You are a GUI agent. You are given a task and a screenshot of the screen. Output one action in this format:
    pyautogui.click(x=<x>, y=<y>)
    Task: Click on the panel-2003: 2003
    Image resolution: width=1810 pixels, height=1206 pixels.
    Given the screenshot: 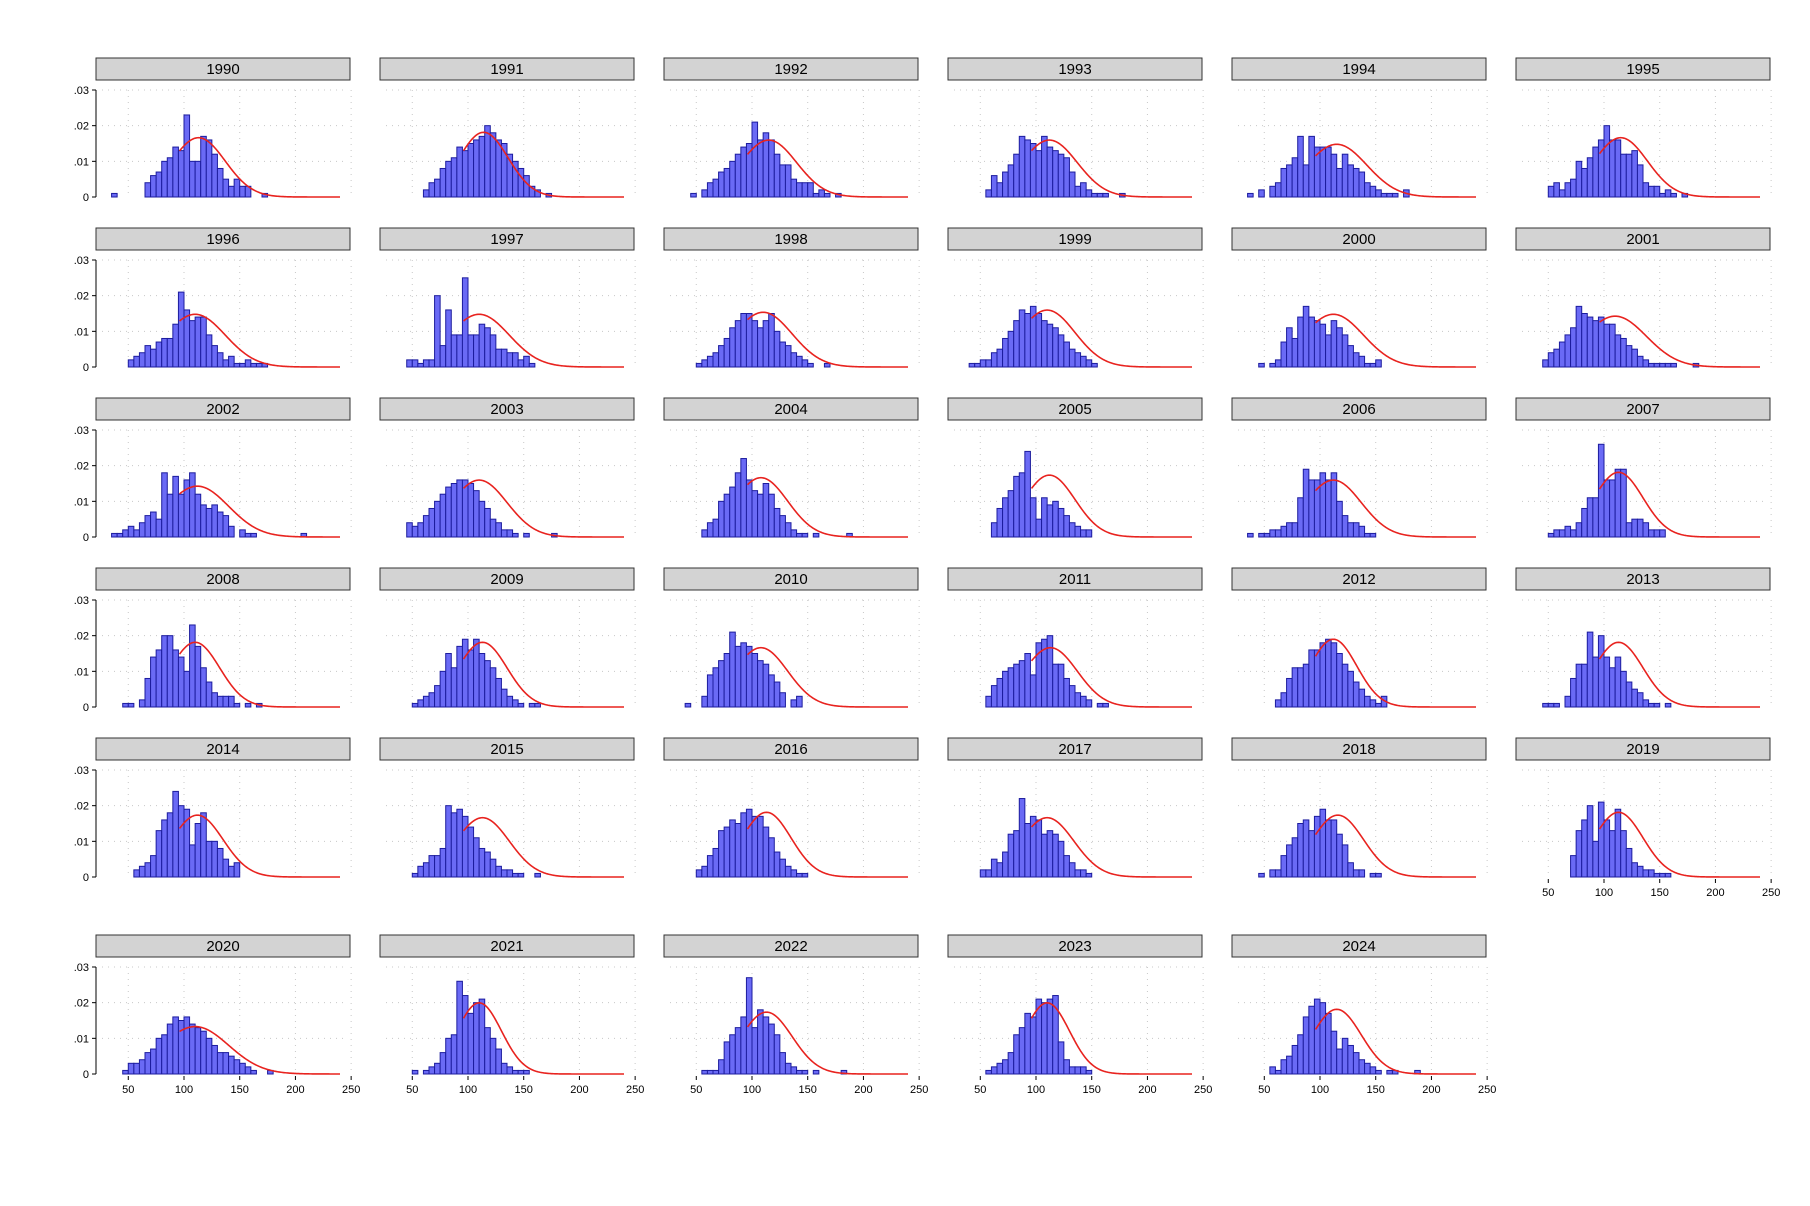 What is the action you would take?
    pyautogui.click(x=507, y=467)
    